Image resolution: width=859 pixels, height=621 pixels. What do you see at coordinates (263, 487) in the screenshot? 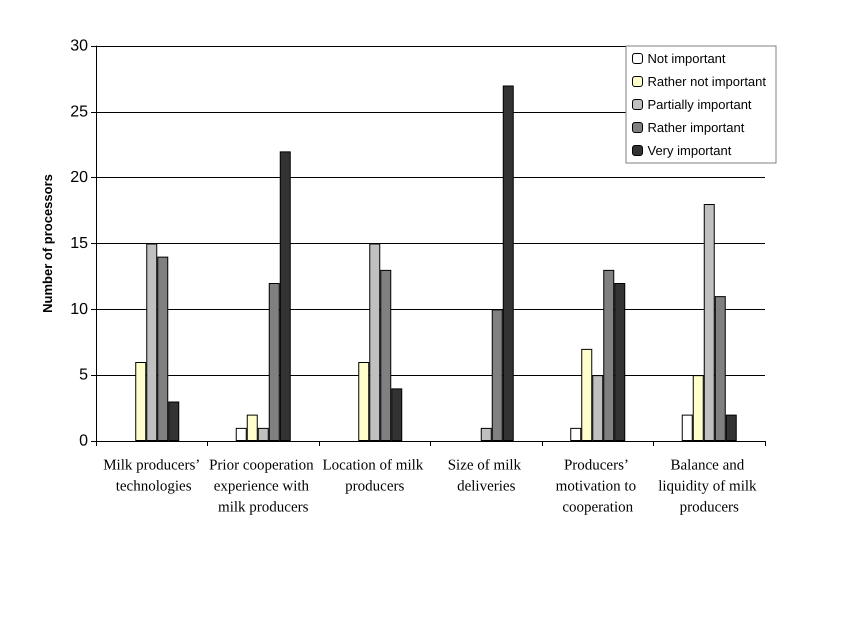
I see `x-tick-label: Prior cooperation experience with milk producers` at bounding box center [263, 487].